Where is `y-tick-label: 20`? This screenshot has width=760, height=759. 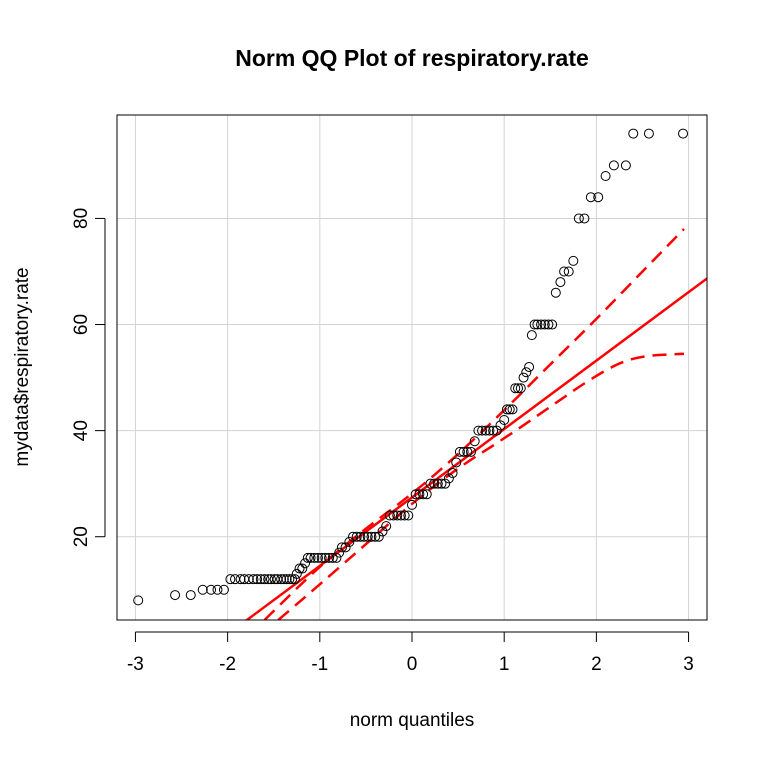
y-tick-label: 20 is located at coordinates (81, 536).